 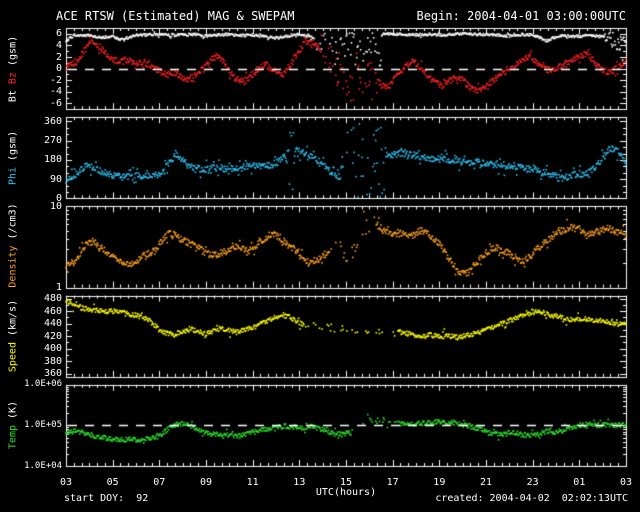 I want to click on y-tick-label-mag: 0, so click(x=58, y=69).